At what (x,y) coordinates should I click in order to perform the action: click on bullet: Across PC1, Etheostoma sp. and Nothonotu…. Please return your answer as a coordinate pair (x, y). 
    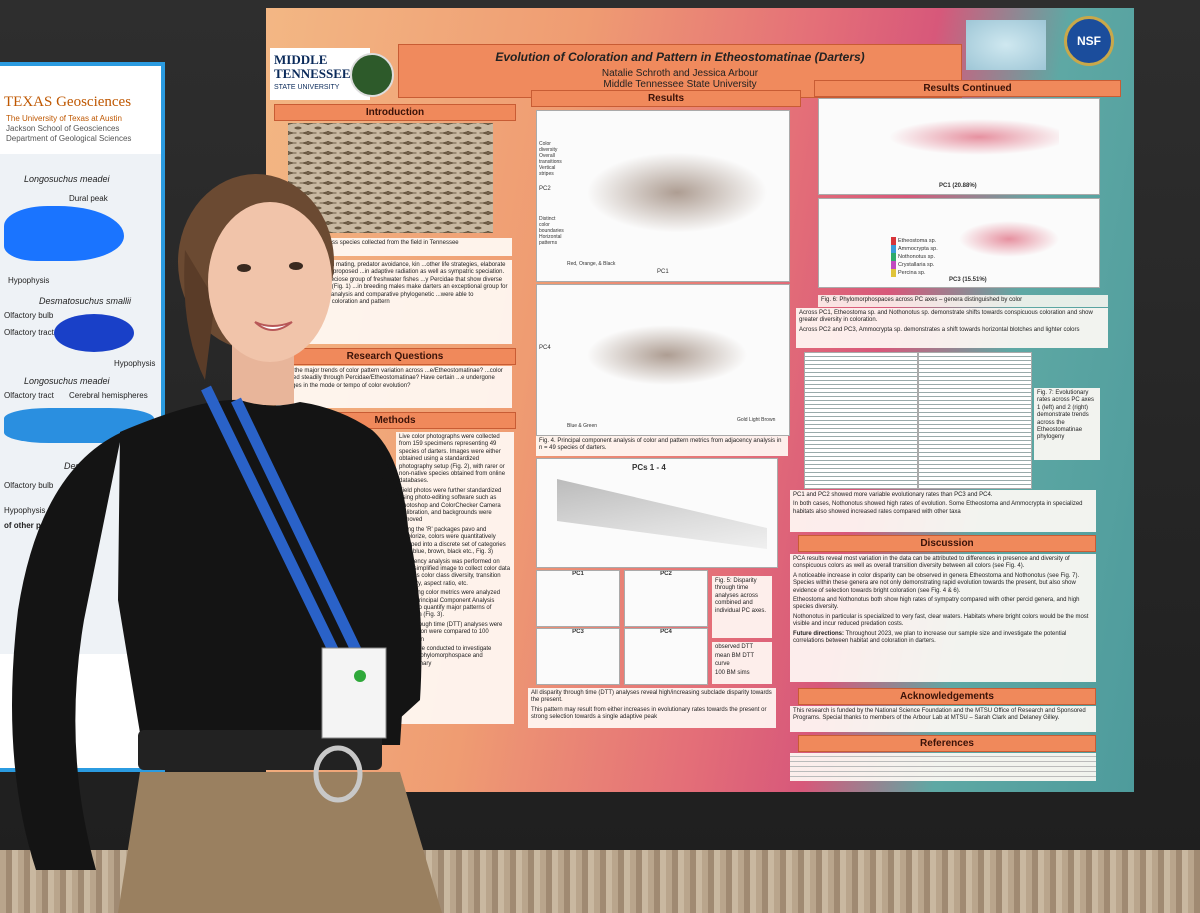
    Looking at the image, I should click on (946, 317).